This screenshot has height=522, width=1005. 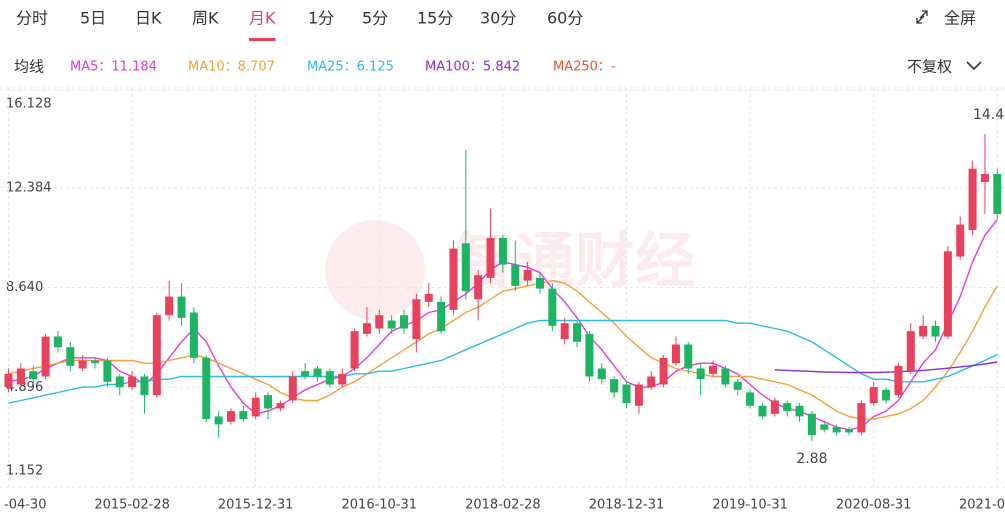 I want to click on watermark-logo, so click(x=375, y=270).